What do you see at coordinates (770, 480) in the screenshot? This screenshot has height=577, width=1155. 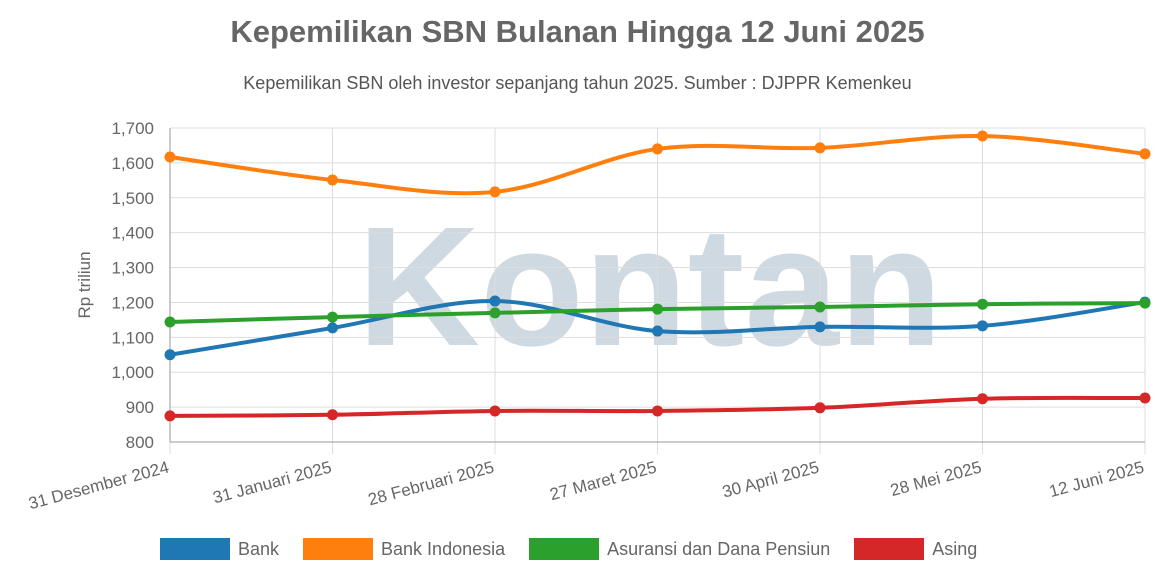 I see `x-tick-label: 30 April 2025` at bounding box center [770, 480].